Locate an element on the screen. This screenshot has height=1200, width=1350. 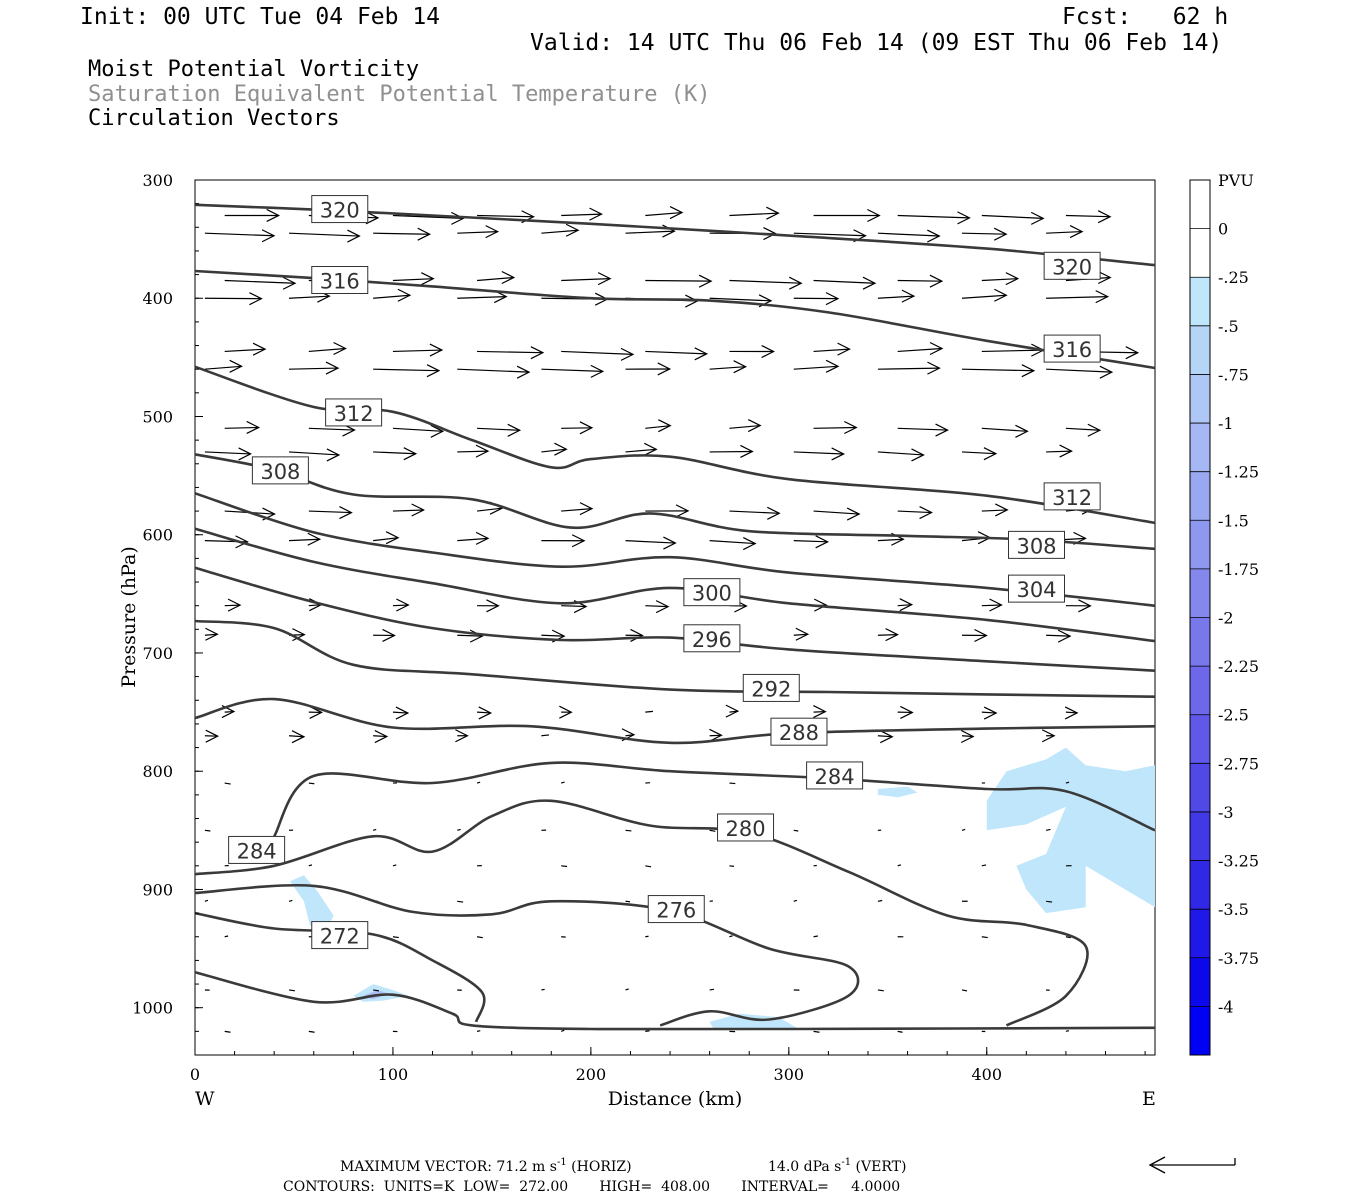
forecast-hour: Fcst: 62 h is located at coordinates (1145, 17).